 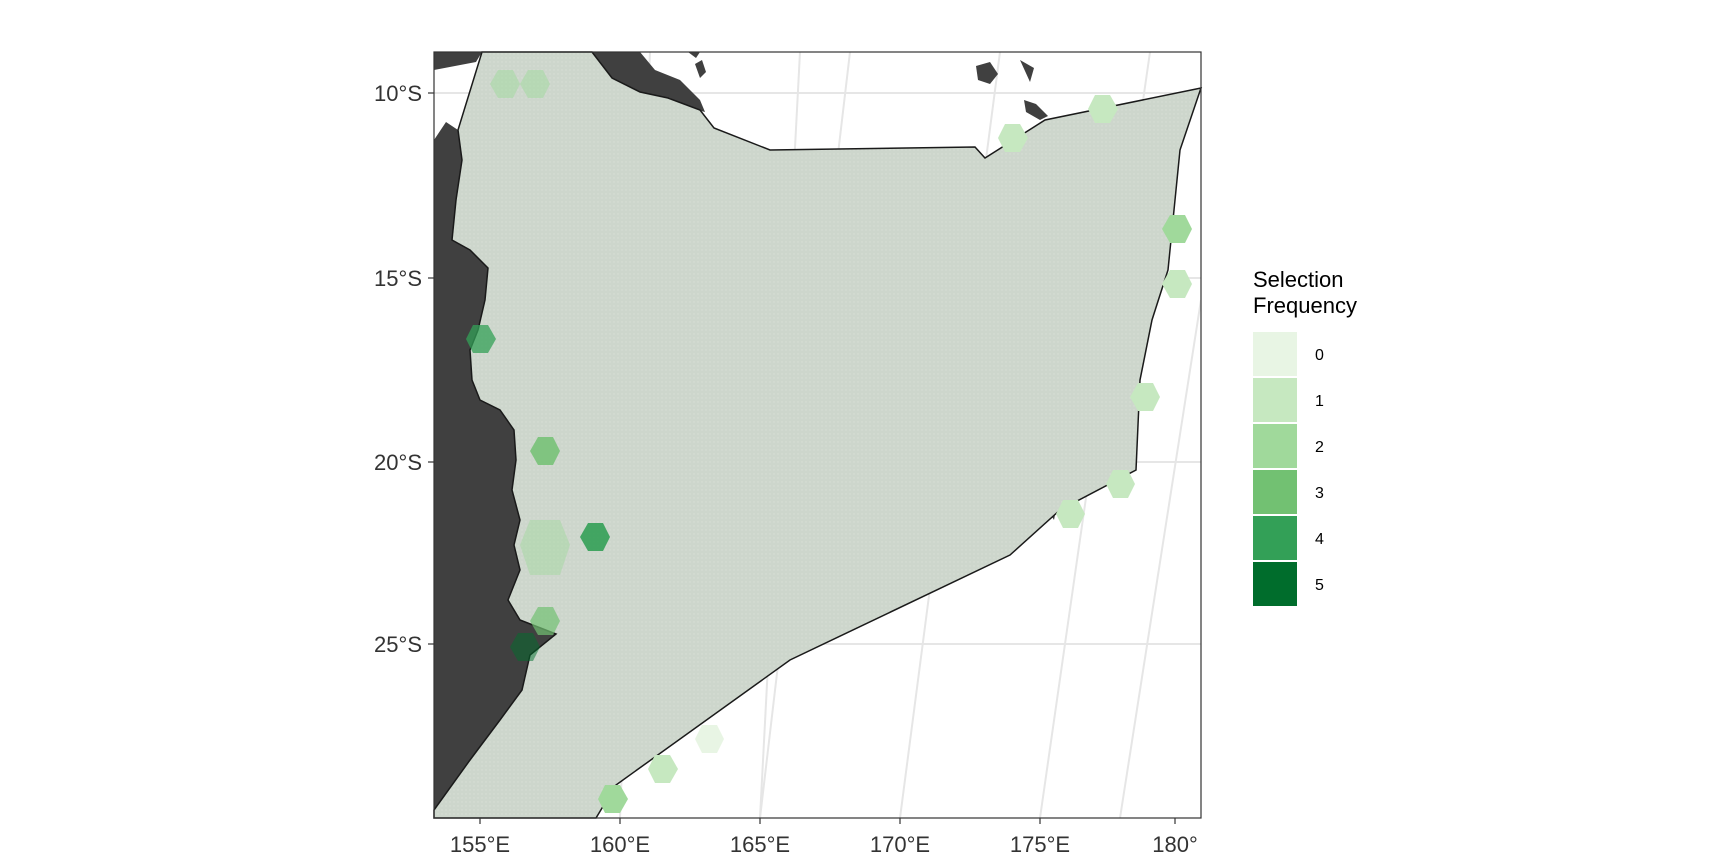 What do you see at coordinates (1319, 401) in the screenshot?
I see `legend-label-1: 1` at bounding box center [1319, 401].